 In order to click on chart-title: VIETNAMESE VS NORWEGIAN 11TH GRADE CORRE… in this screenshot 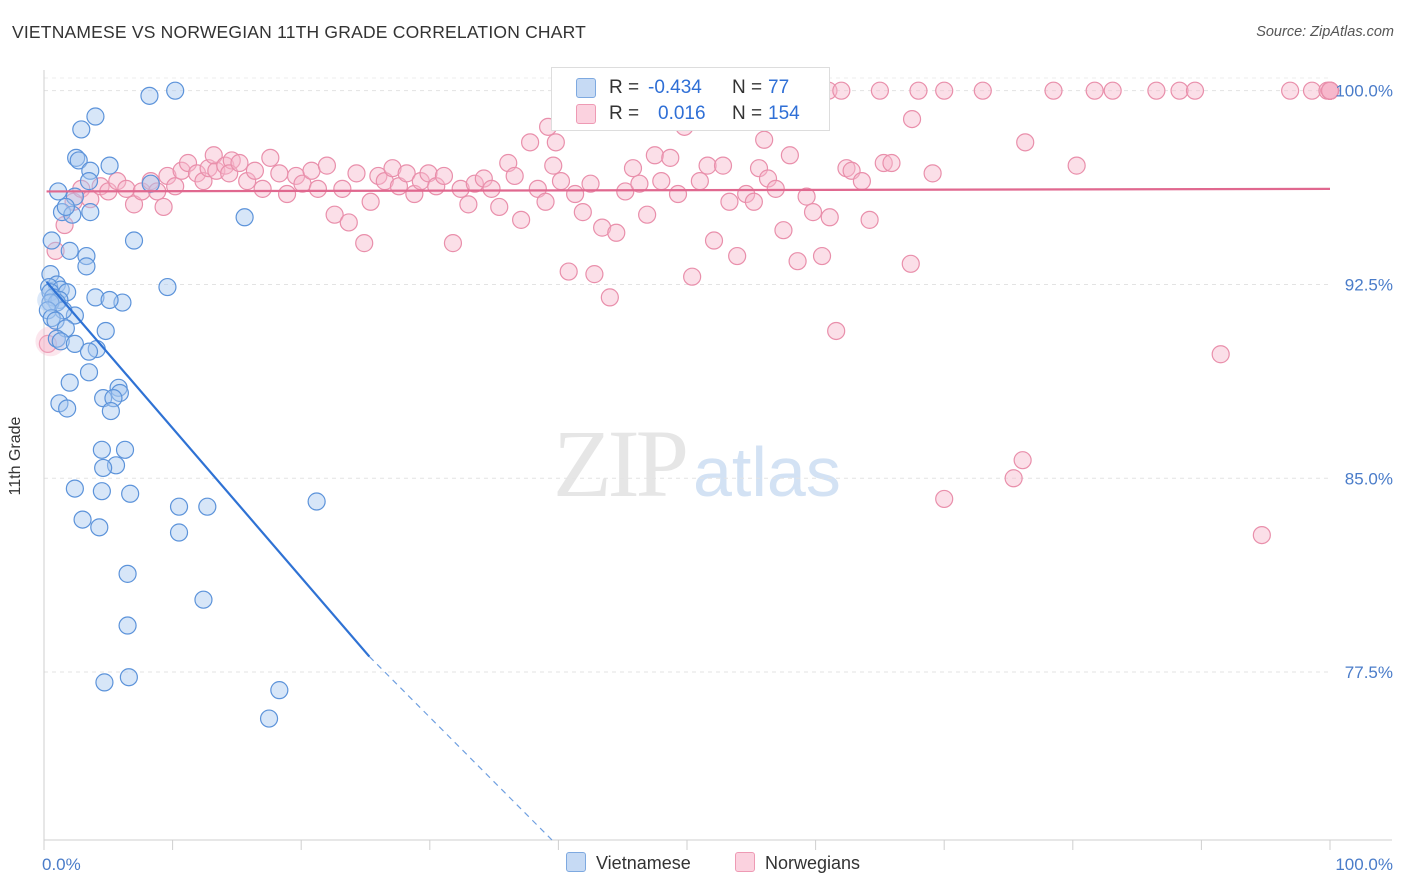, I will do `click(299, 32)`.